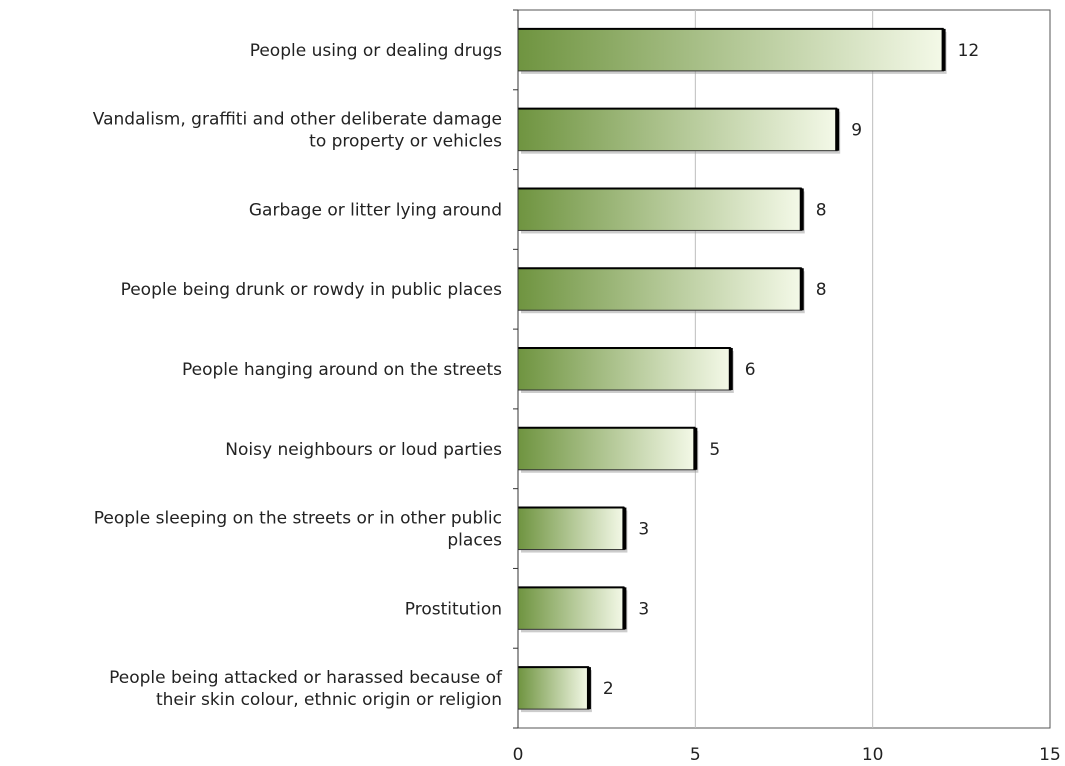 This screenshot has width=1065, height=766. Describe the element at coordinates (608, 689) in the screenshot. I see `data-label: 2` at that location.